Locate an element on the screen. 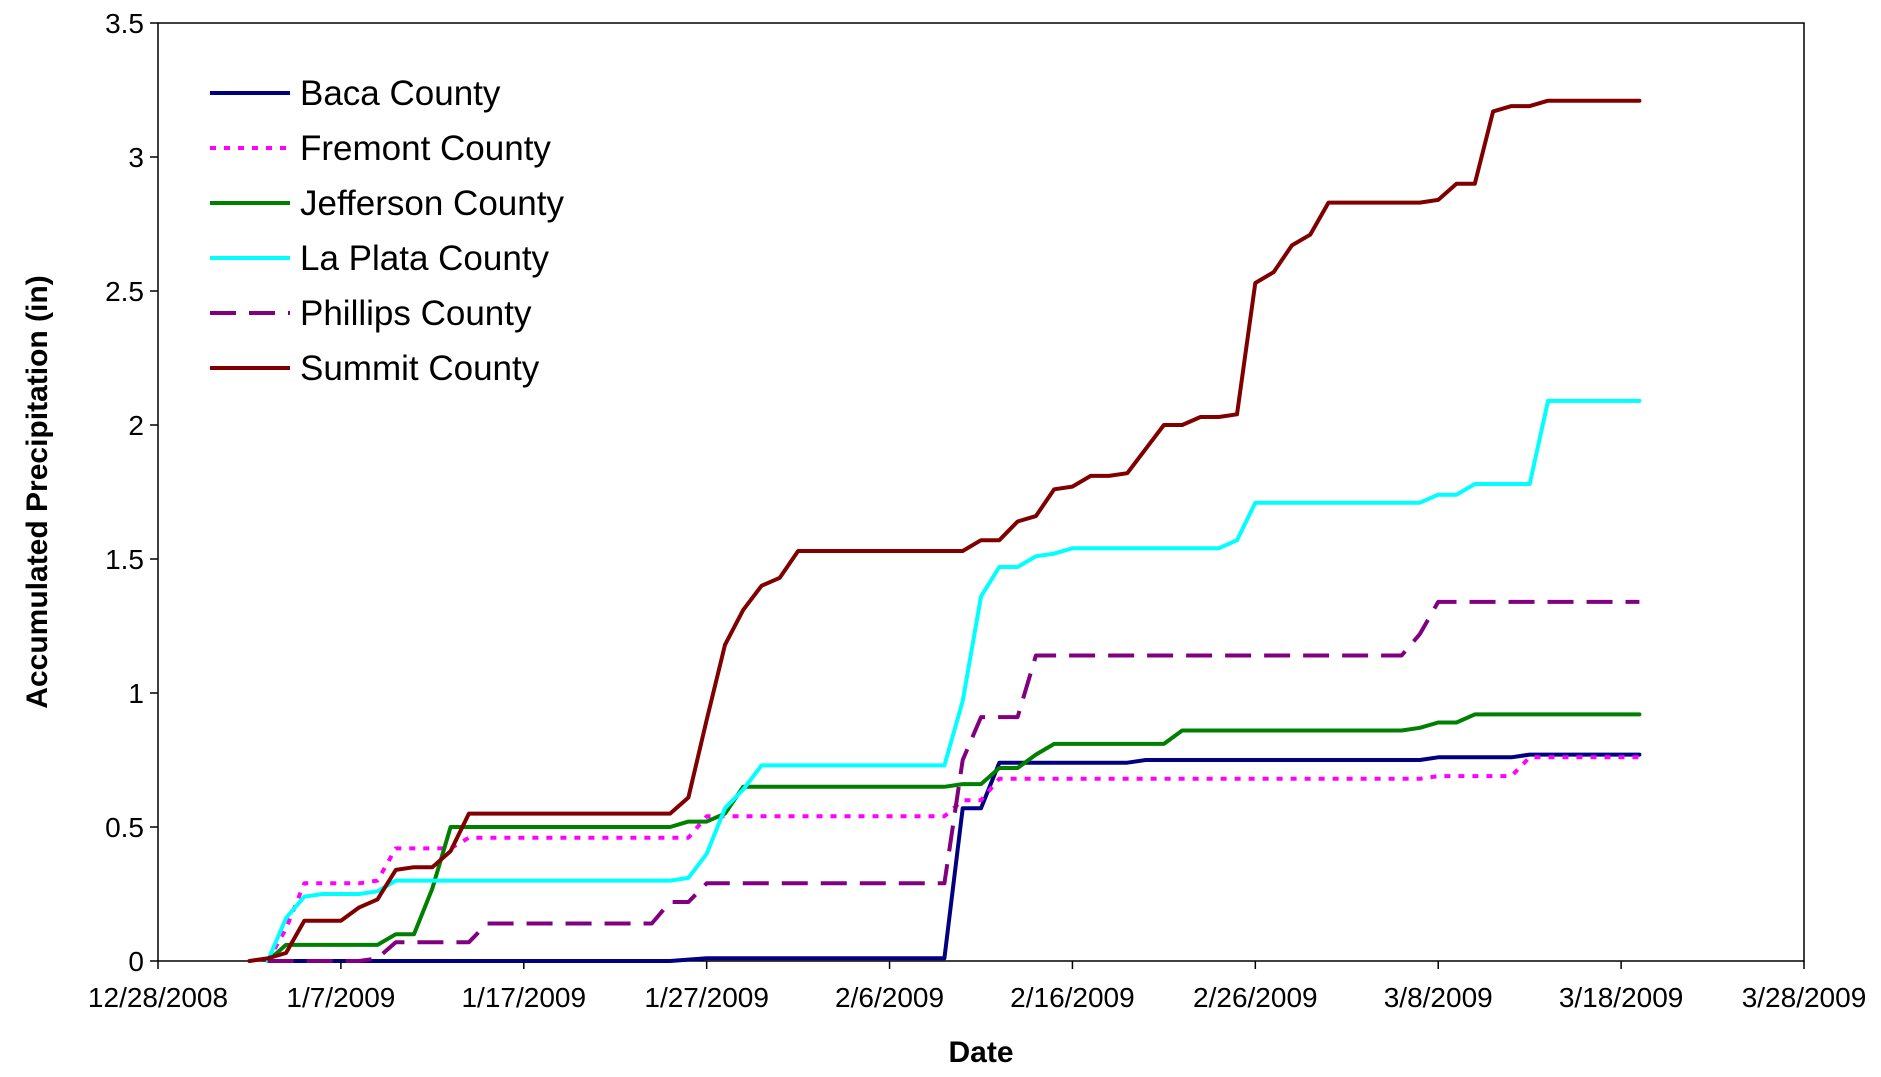 Image resolution: width=1881 pixels, height=1077 pixels. x-tick-label: 3/8/2009 is located at coordinates (1438, 997).